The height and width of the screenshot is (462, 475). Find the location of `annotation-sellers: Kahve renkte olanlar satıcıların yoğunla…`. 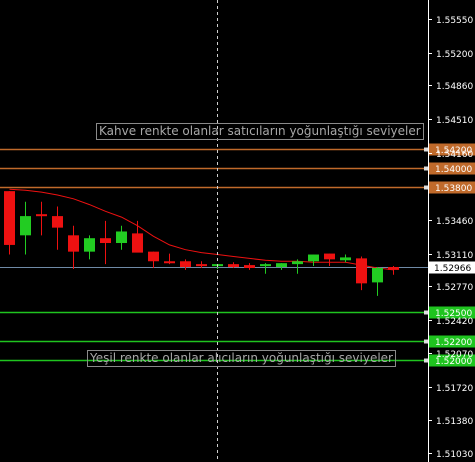

annotation-sellers: Kahve renkte olanlar satıcıların yoğunla… is located at coordinates (260, 131).